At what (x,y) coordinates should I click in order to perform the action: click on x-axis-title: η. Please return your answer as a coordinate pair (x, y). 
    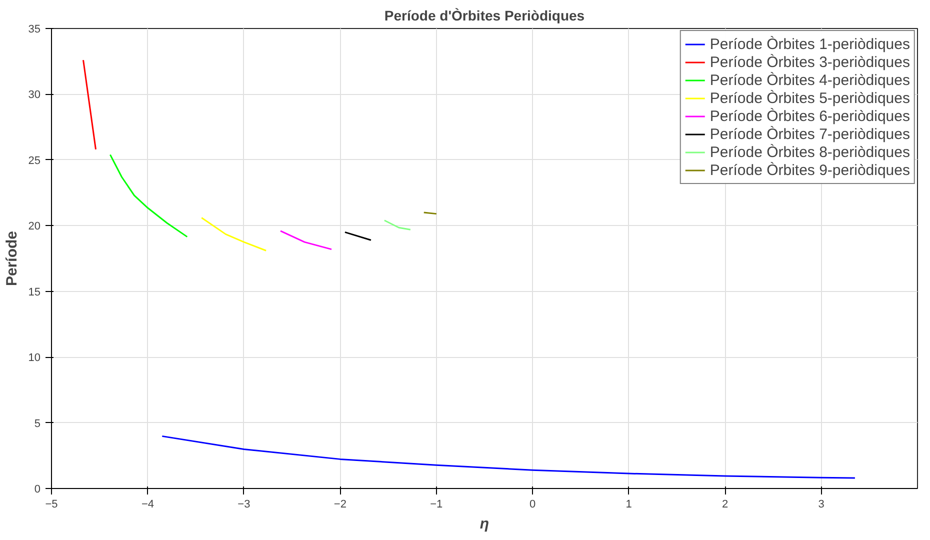
    Looking at the image, I should click on (485, 524).